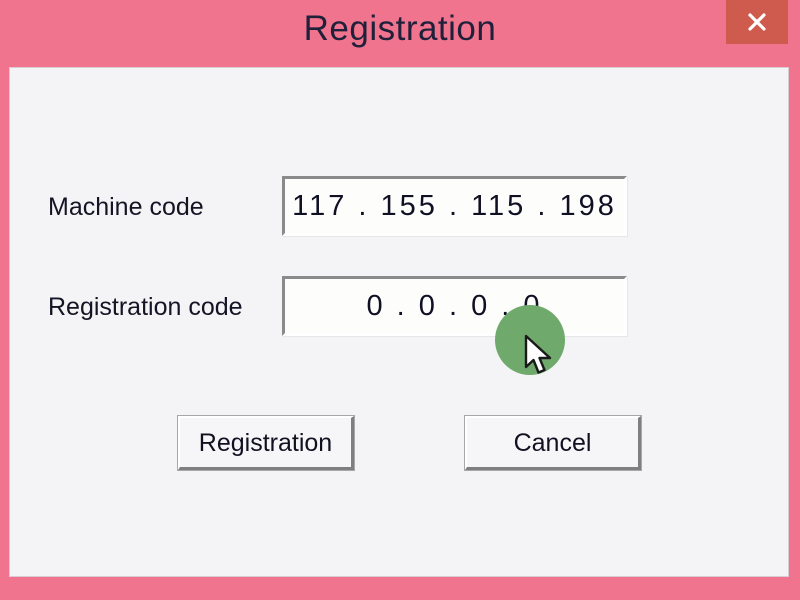 The height and width of the screenshot is (600, 800). I want to click on registration-code-row: Registration code 0 . 0 . 0 . 0, so click(399, 307).